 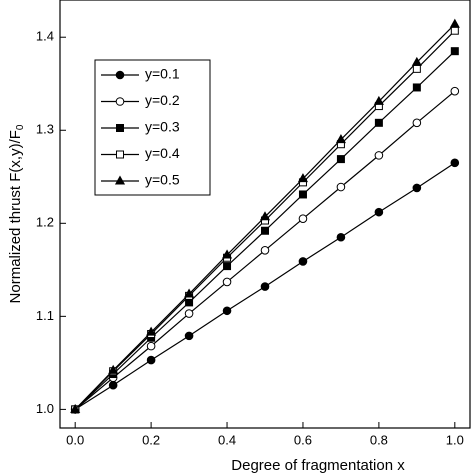 I want to click on y-axis-label: Normalized thrust F(x,y)/F0, so click(x=16, y=213).